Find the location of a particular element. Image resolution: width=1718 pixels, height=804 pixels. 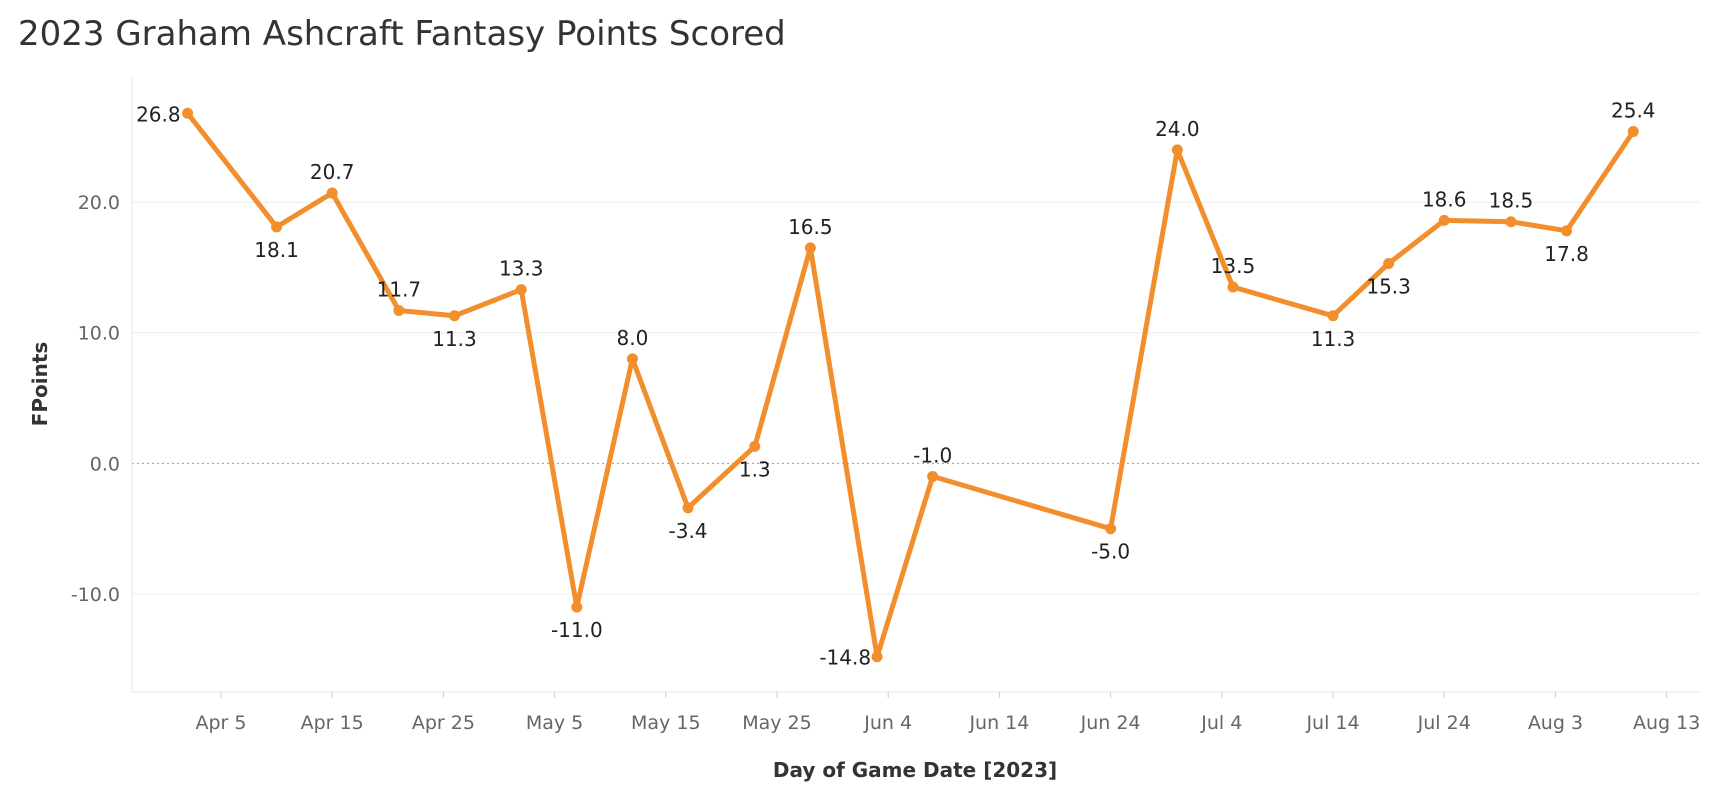

data-label: 16.5 is located at coordinates (810, 227).